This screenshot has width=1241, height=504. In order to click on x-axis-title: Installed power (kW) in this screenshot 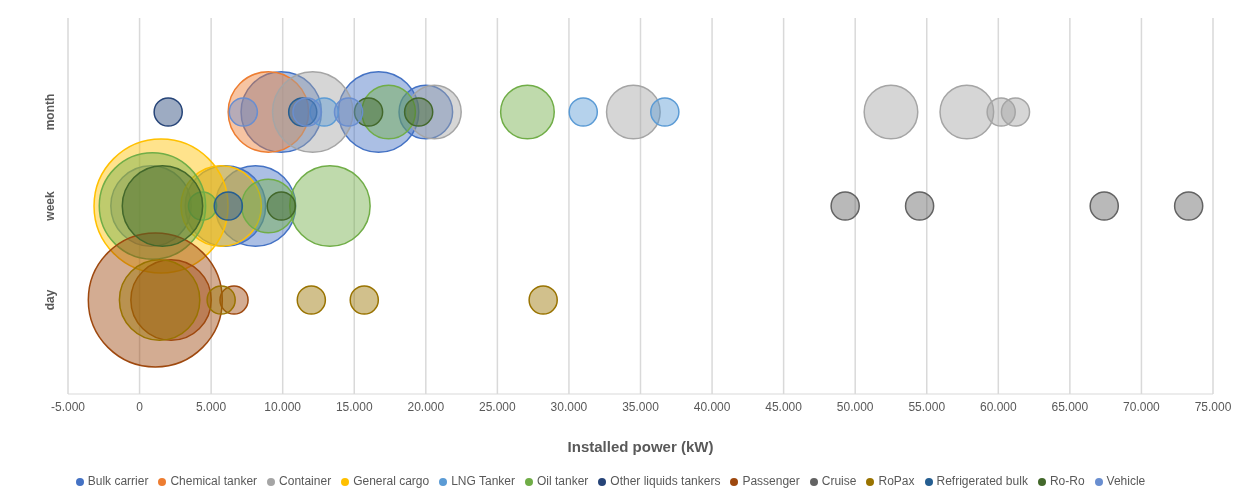, I will do `click(640, 446)`.